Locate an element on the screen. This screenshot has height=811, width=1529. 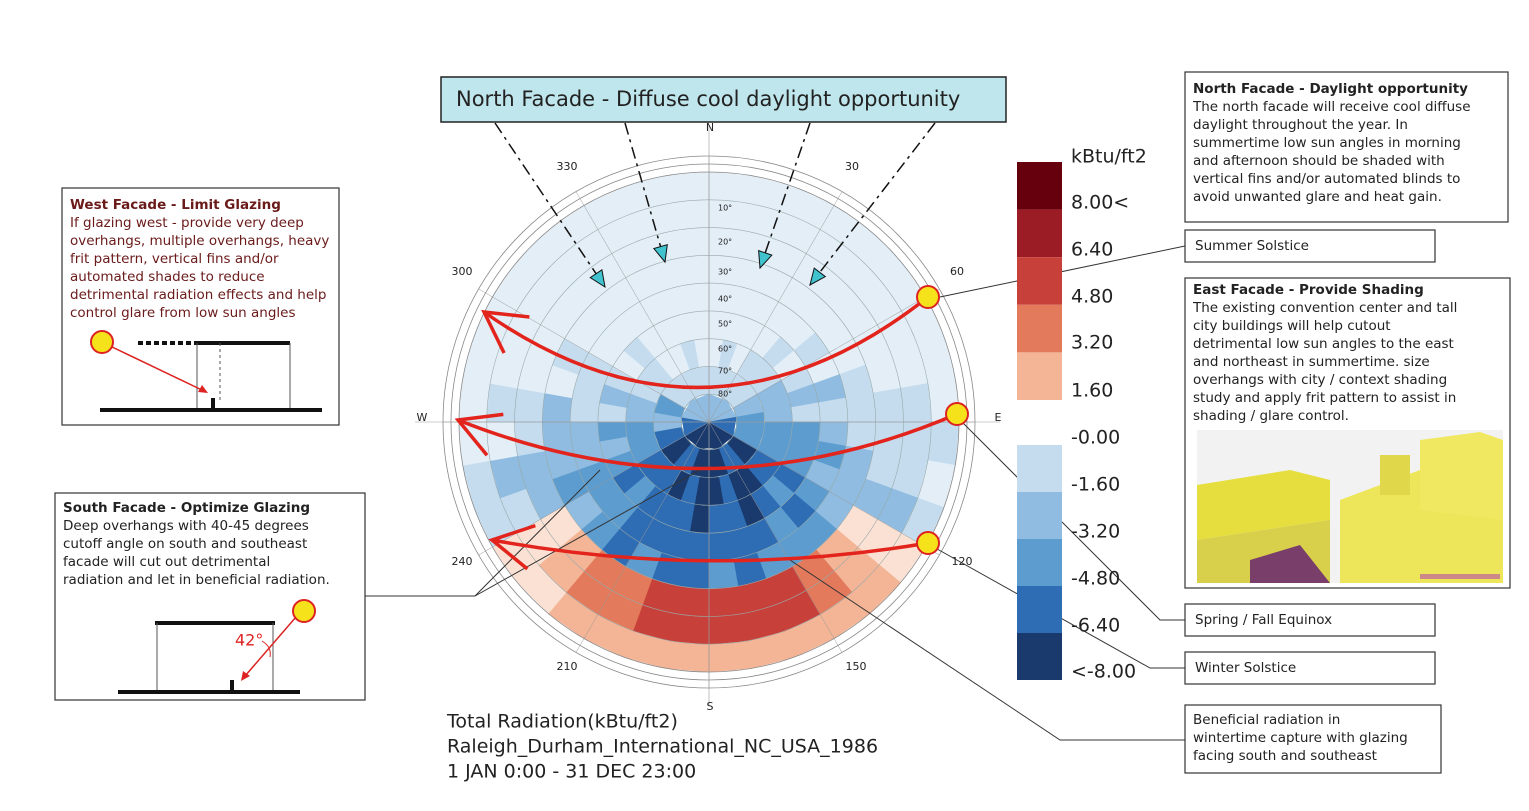
north-box is located at coordinates (1346, 147).